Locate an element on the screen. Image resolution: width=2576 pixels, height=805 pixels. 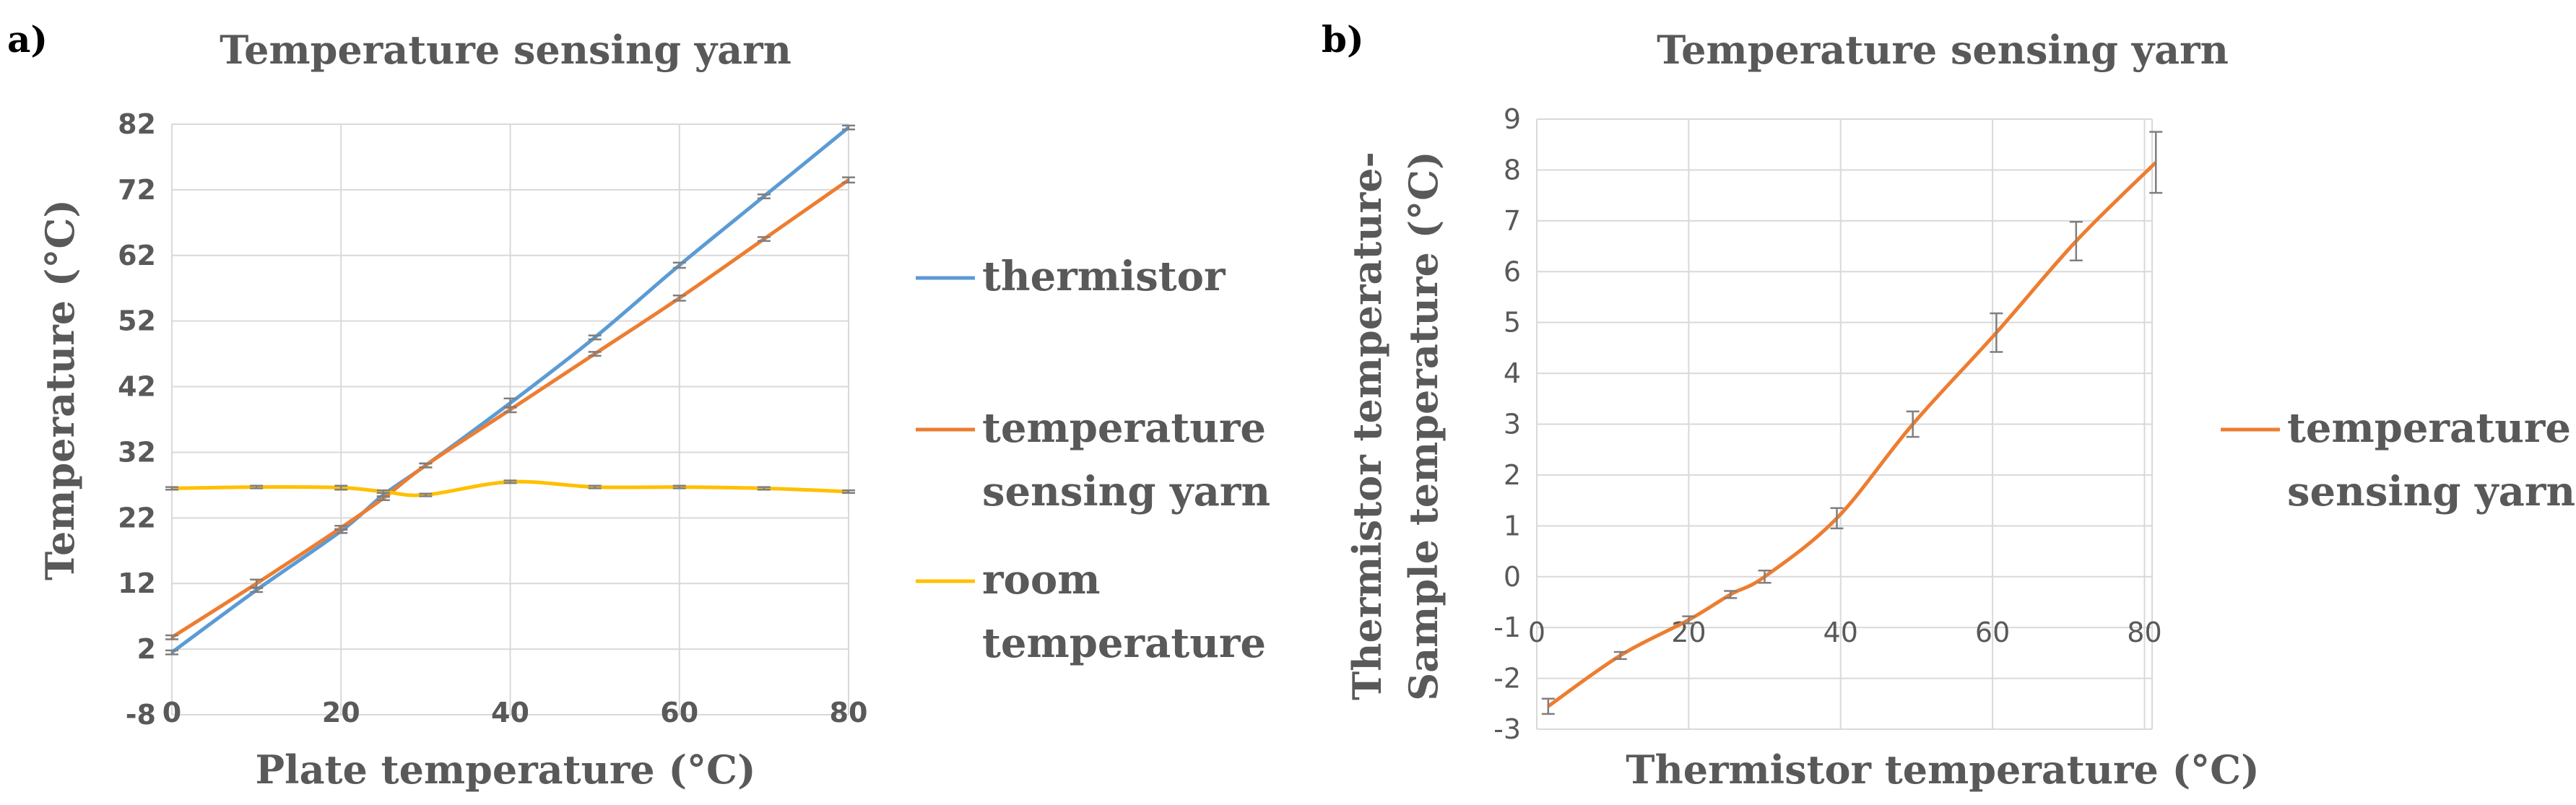
legend-label-yarn-b-line2: sensing yarn is located at coordinates (2431, 491).